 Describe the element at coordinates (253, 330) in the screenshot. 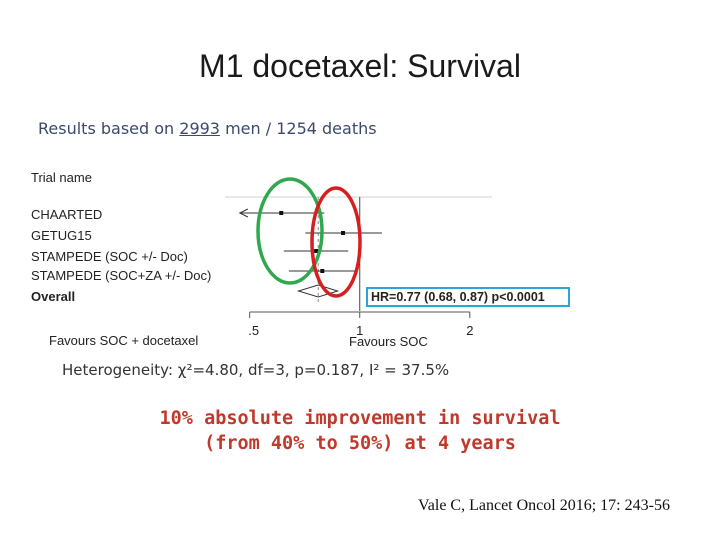

I see `x-tick-label: .5` at that location.